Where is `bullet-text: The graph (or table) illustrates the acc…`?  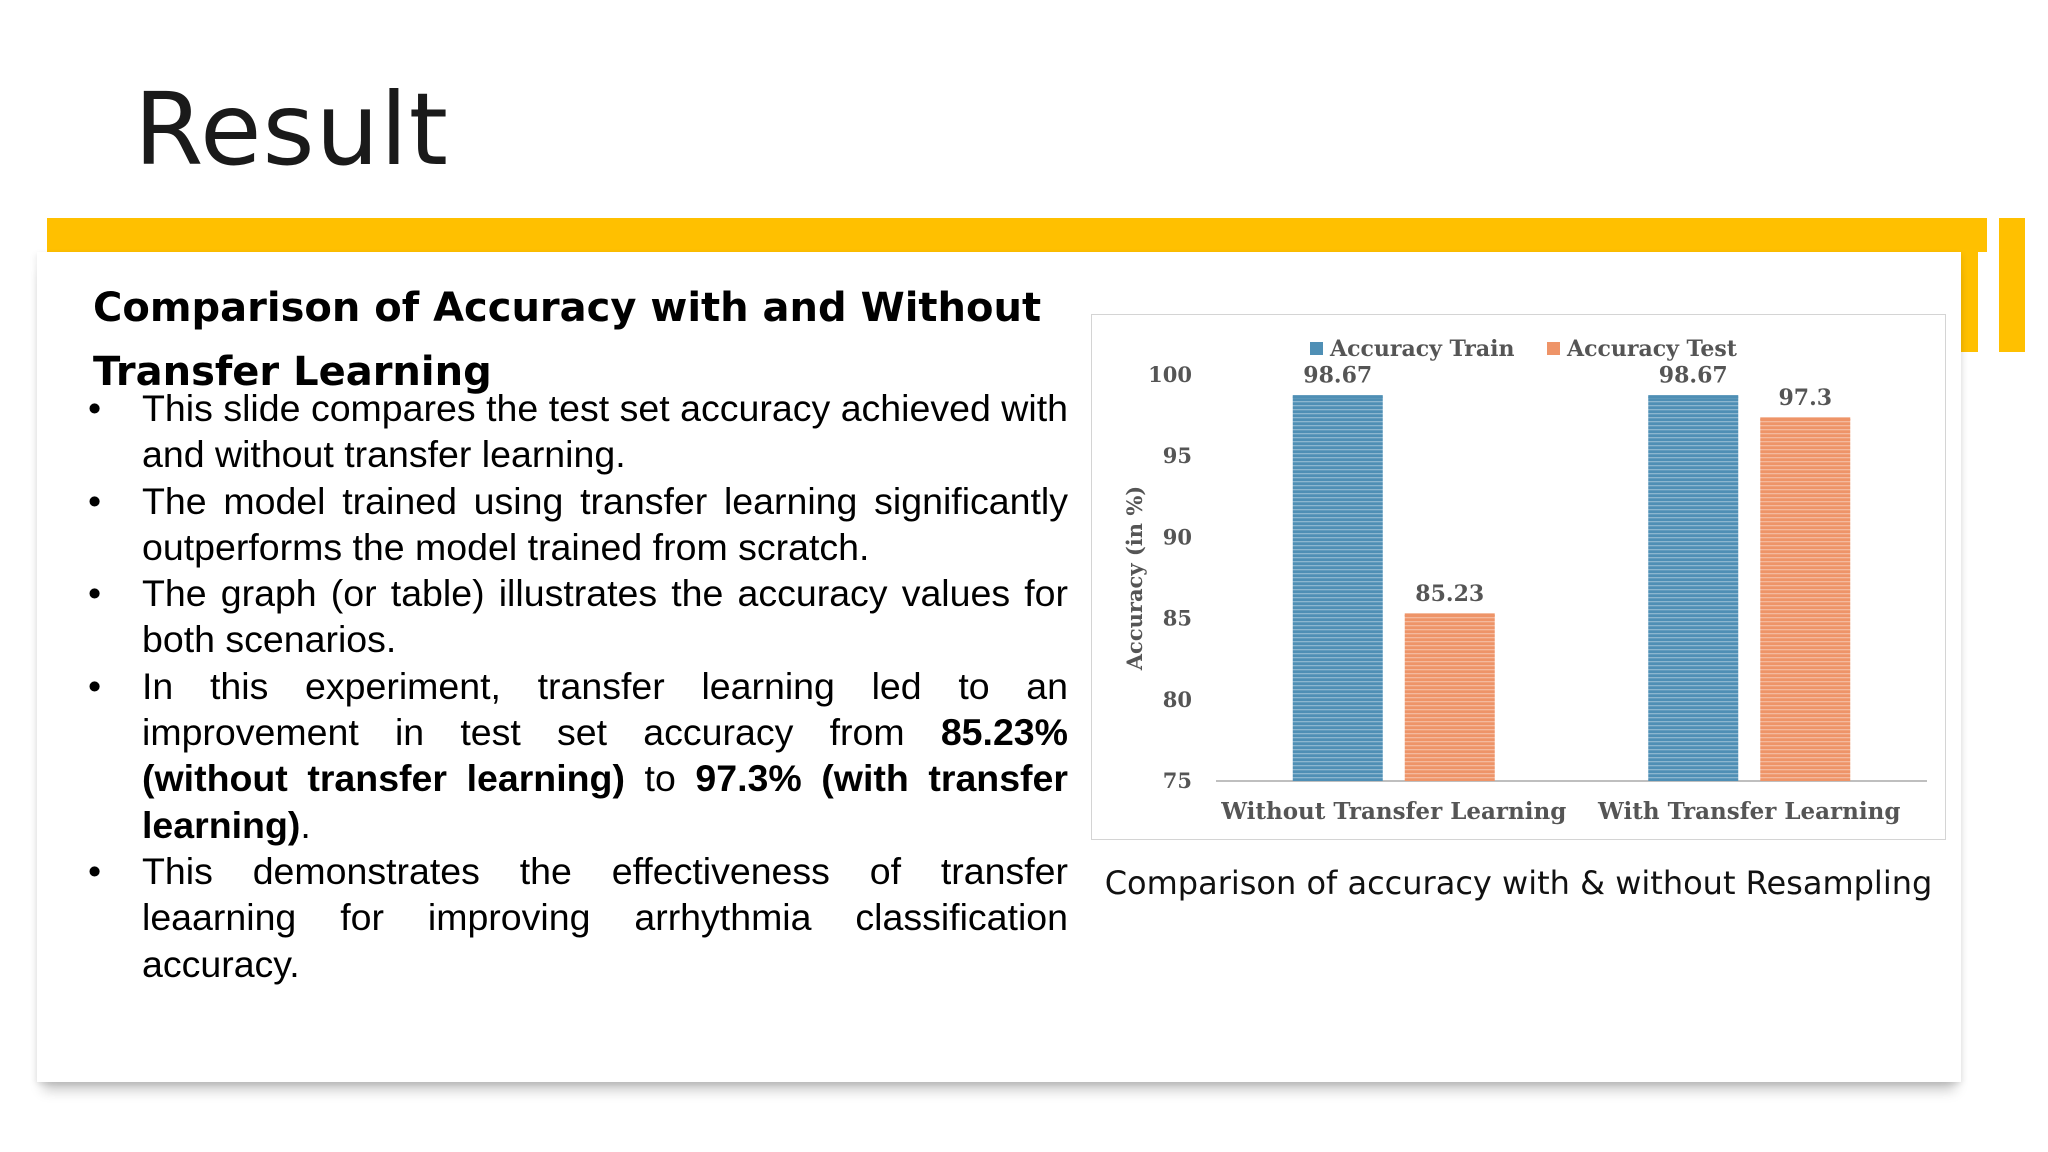 bullet-text: The graph (or table) illustrates the acc… is located at coordinates (605, 616).